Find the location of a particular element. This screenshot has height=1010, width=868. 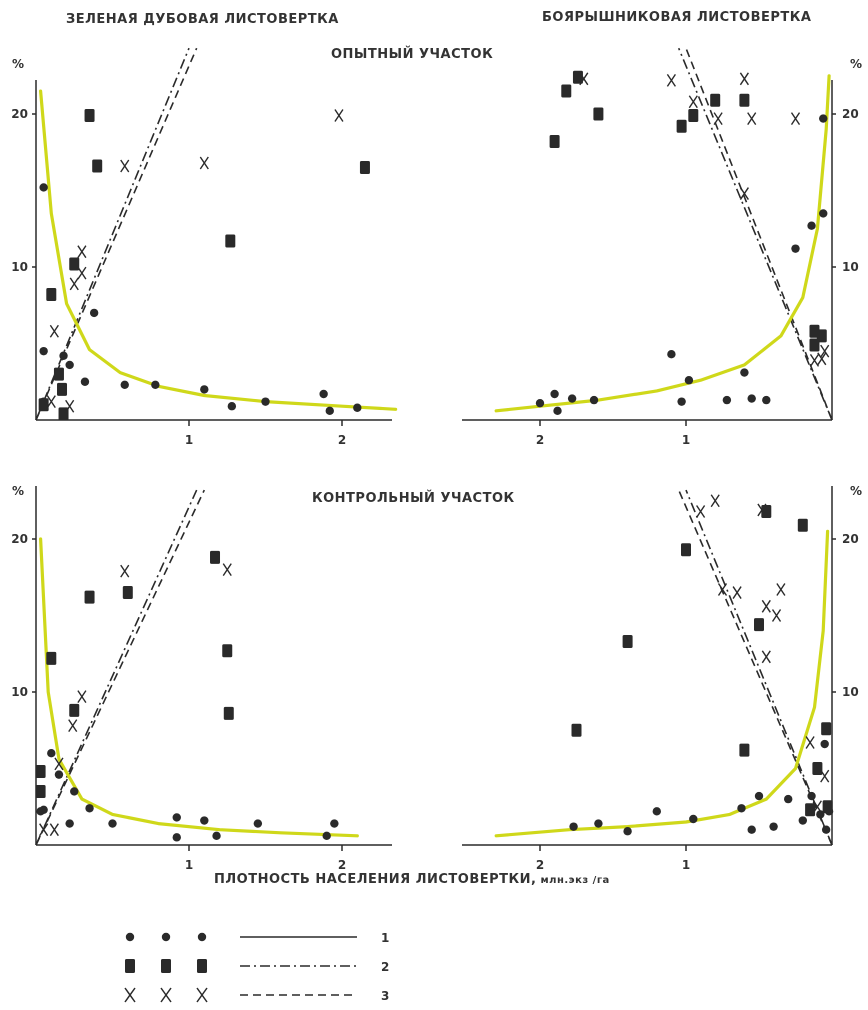

legend-row-1: 1 is located at coordinates (257, 938).